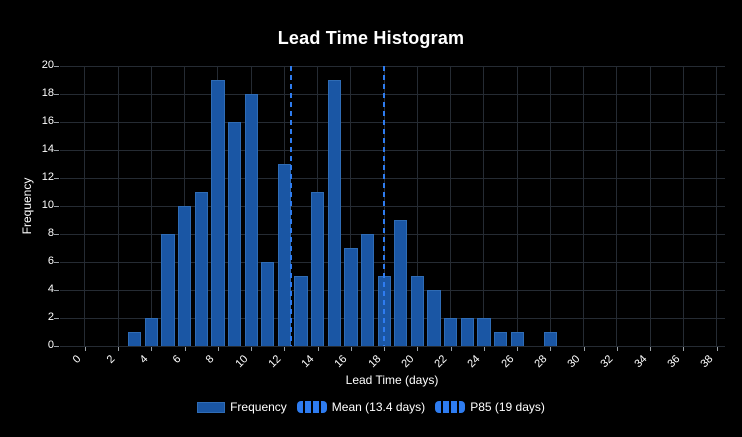  What do you see at coordinates (50, 289) in the screenshot?
I see `y-tick-label: 4` at bounding box center [50, 289].